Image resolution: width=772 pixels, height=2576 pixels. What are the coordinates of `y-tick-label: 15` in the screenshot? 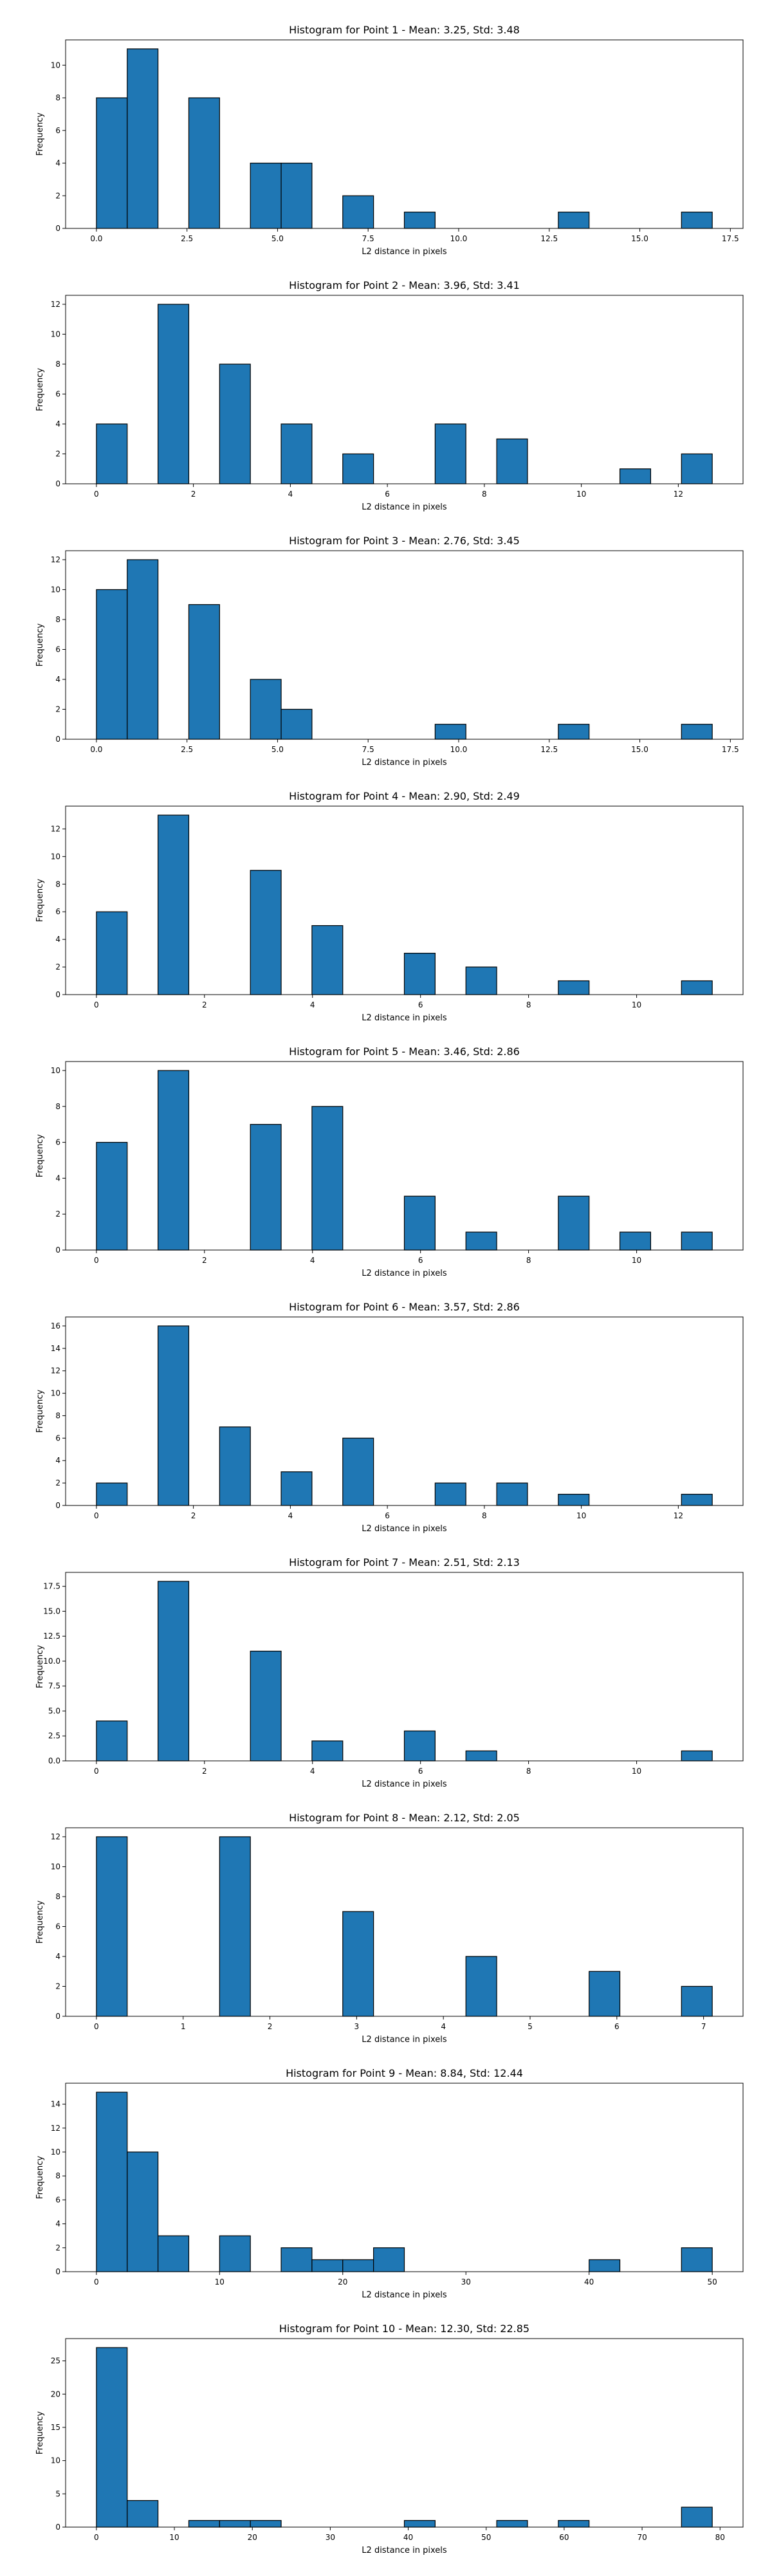 It's located at (55, 2427).